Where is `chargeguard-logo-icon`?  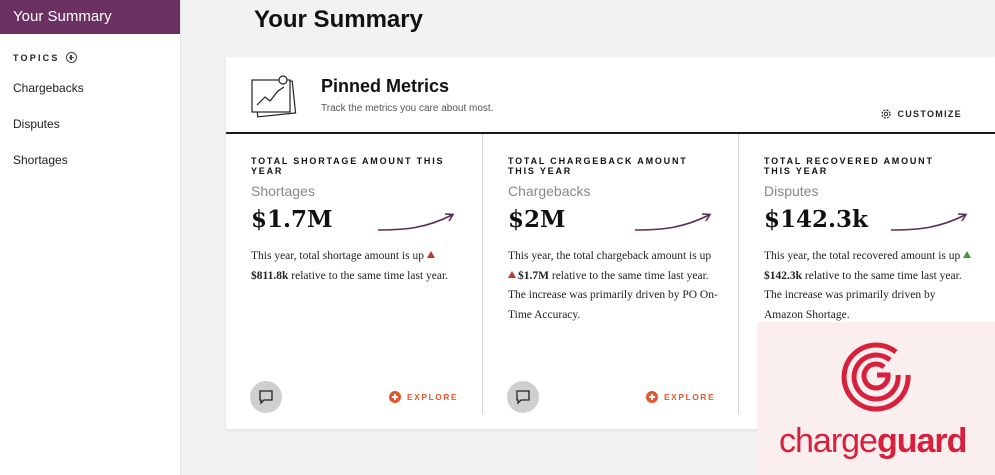
chargeguard-logo-icon is located at coordinates (876, 377).